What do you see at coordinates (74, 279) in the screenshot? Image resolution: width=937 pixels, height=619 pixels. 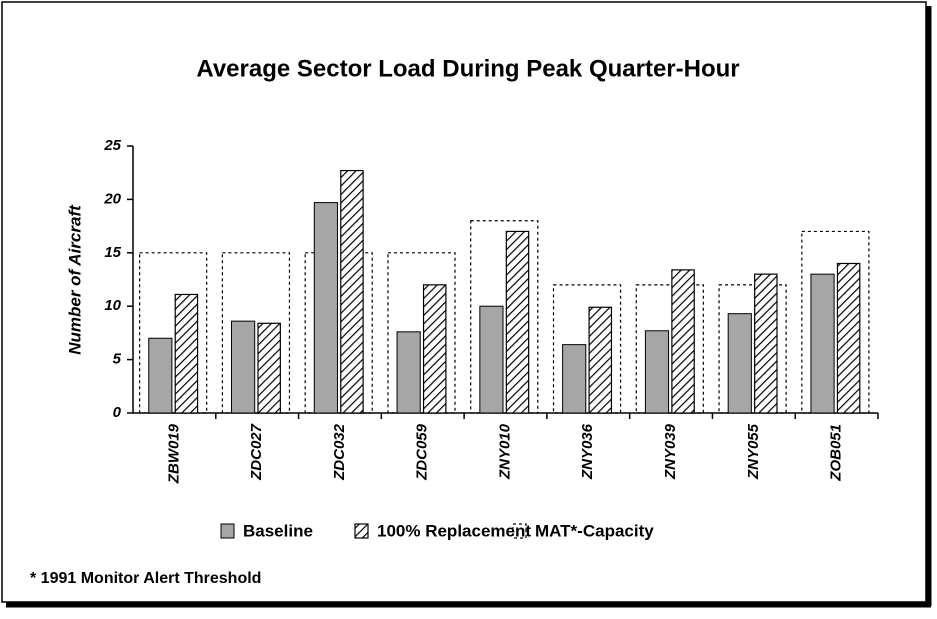 I see `y-axis-label: Number of Aircraft` at bounding box center [74, 279].